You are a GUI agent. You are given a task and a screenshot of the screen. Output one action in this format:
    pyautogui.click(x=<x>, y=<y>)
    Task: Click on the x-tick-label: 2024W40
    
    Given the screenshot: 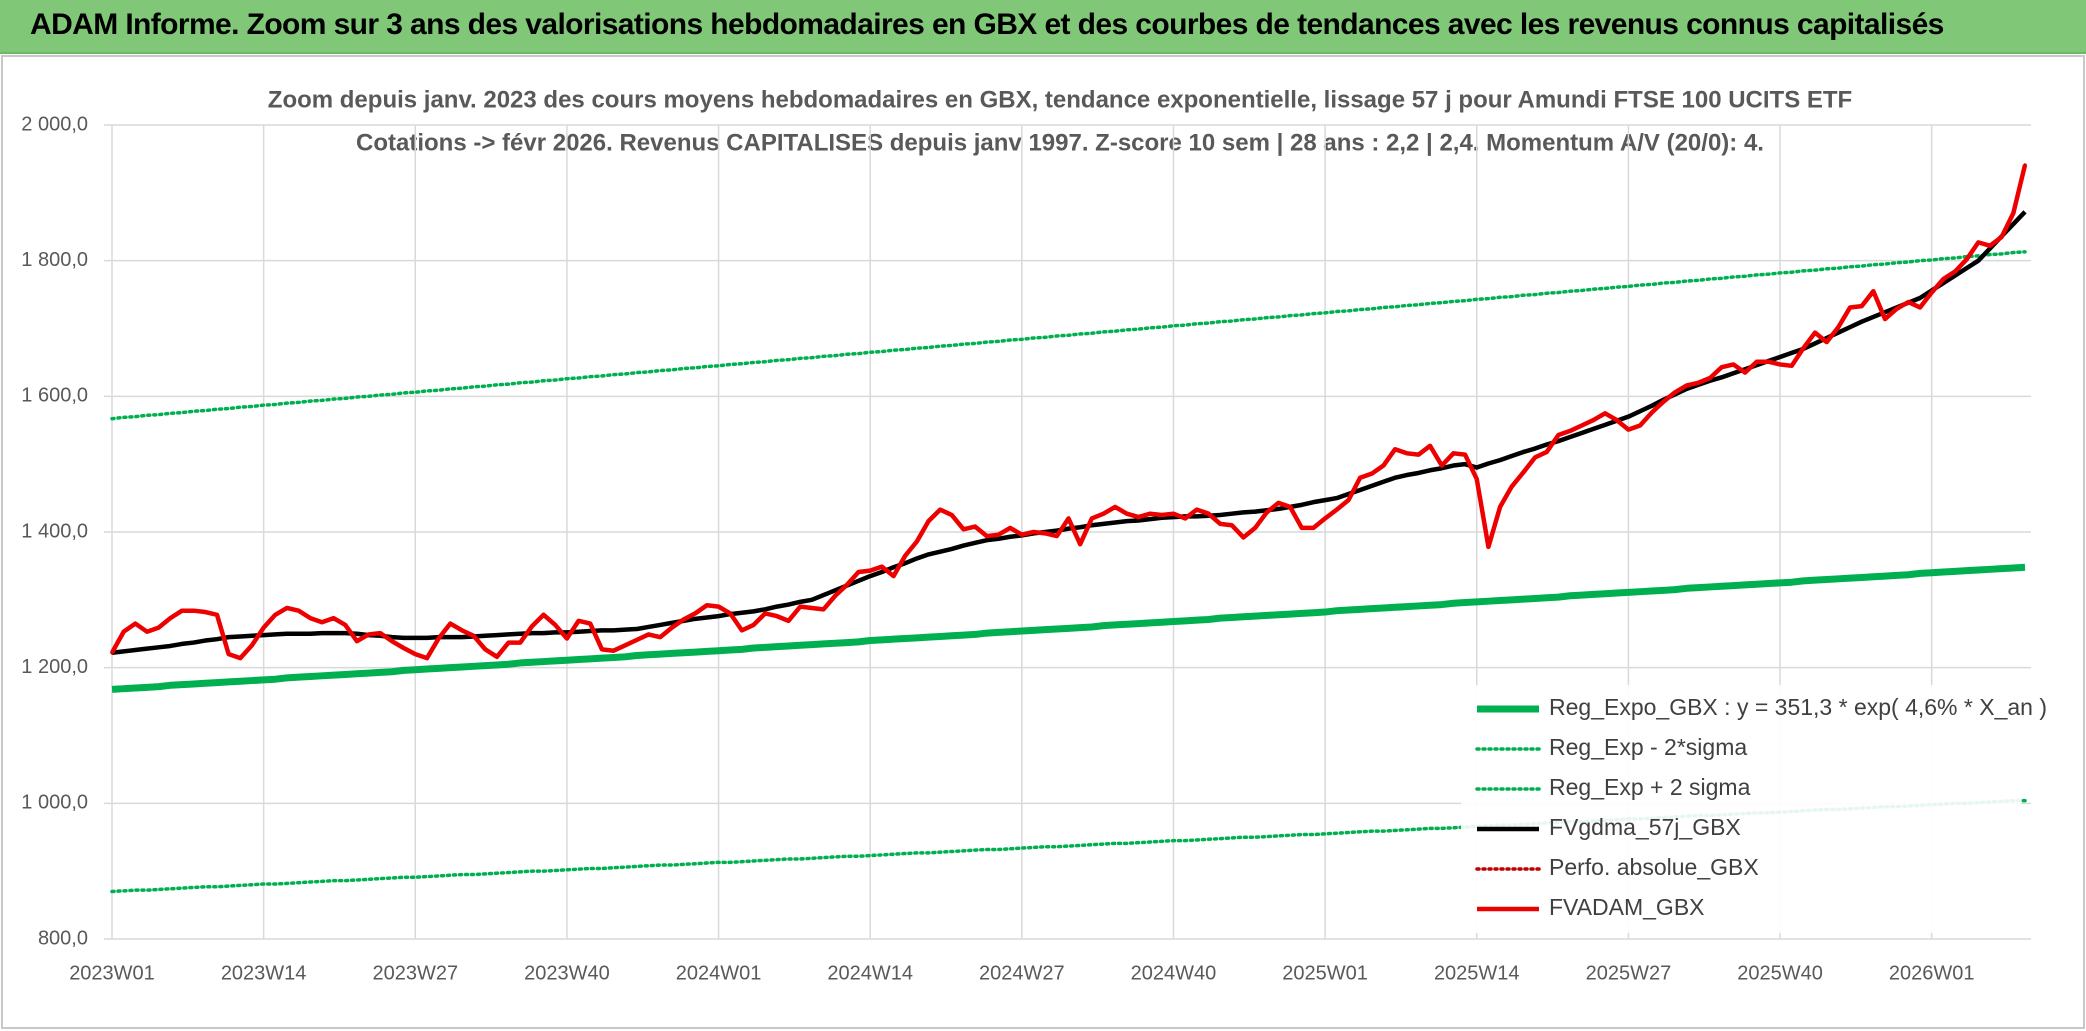 What is the action you would take?
    pyautogui.click(x=1174, y=973)
    